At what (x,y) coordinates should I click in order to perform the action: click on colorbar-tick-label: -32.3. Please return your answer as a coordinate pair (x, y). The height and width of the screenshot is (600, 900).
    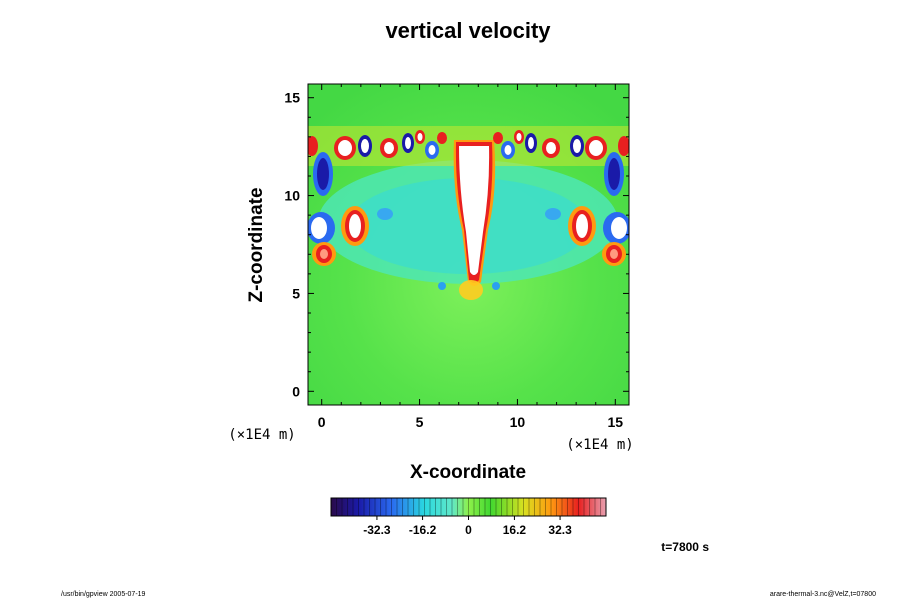
    Looking at the image, I should click on (377, 530).